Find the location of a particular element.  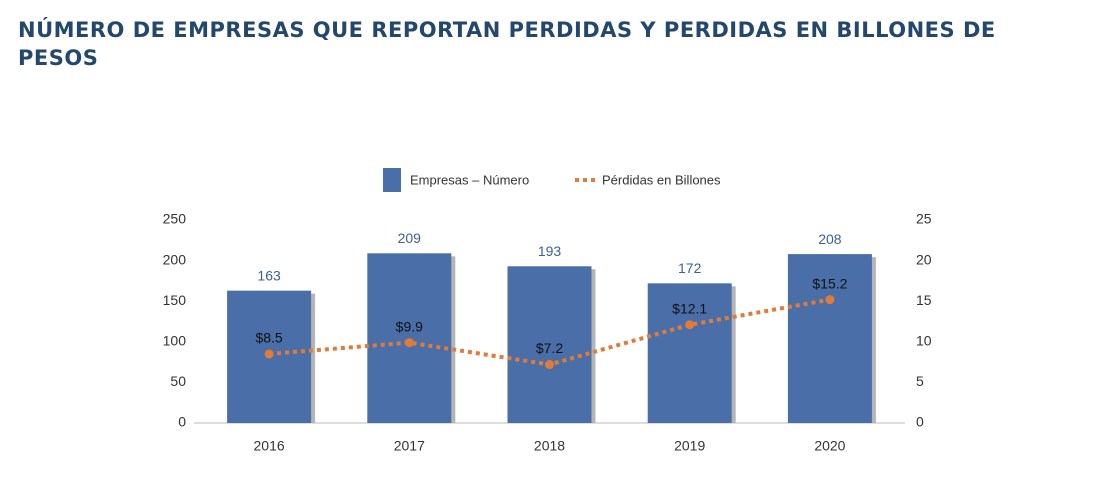

bar-value-label: 208 is located at coordinates (830, 239).